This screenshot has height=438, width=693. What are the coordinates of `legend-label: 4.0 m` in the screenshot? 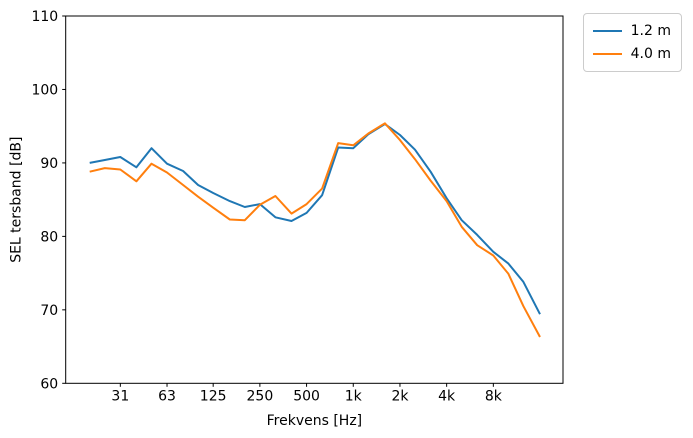 It's located at (650, 54).